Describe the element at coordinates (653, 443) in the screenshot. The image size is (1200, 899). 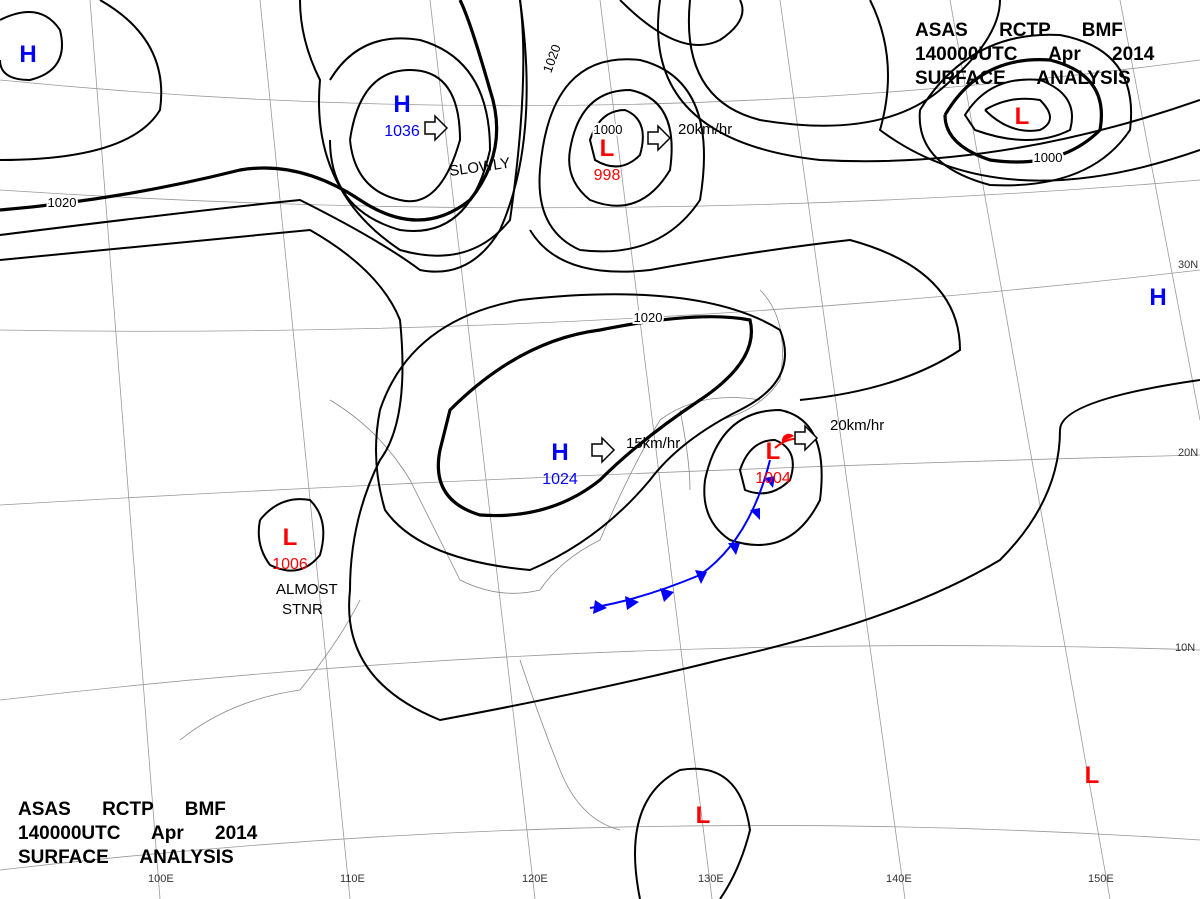
I see `motion-label: 15km/hr` at that location.